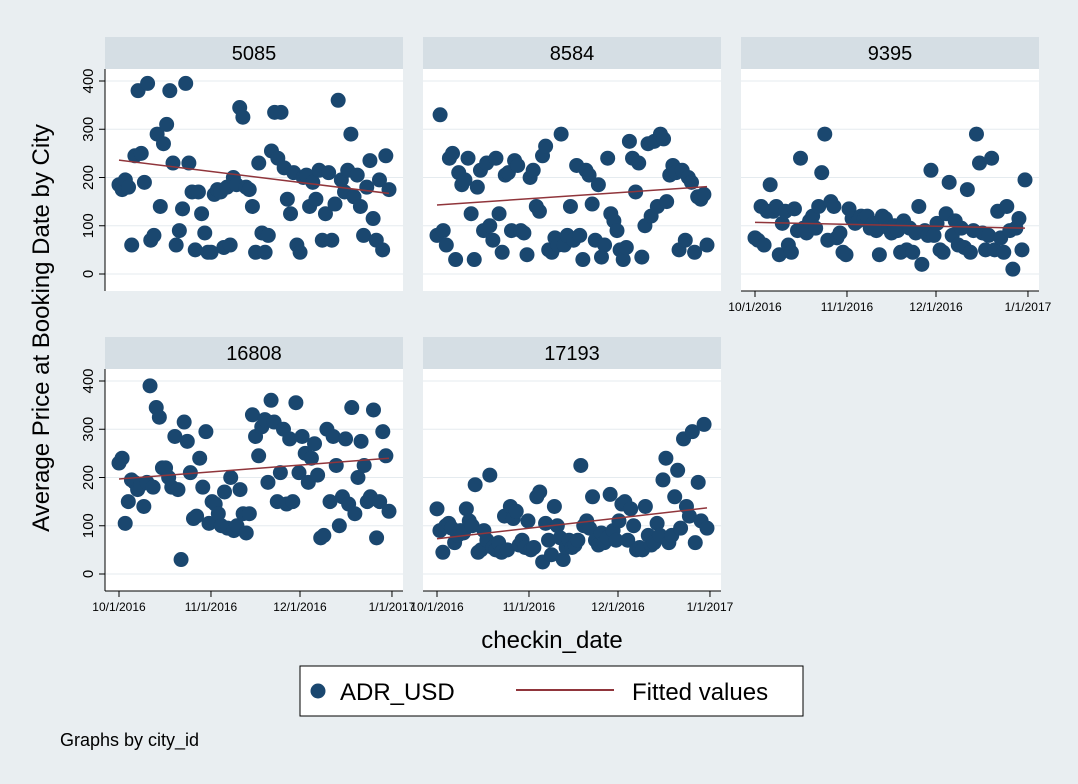 The height and width of the screenshot is (784, 1078). Describe the element at coordinates (130, 740) in the screenshot. I see `graphs-by-note: Graphs by city_id` at that location.